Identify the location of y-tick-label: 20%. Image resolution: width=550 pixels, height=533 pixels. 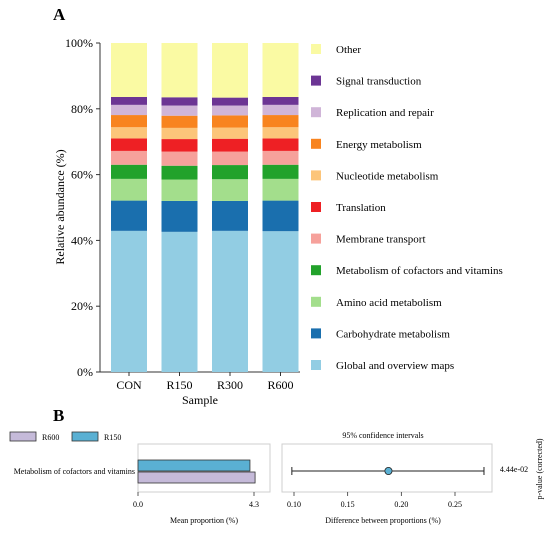
(82, 306).